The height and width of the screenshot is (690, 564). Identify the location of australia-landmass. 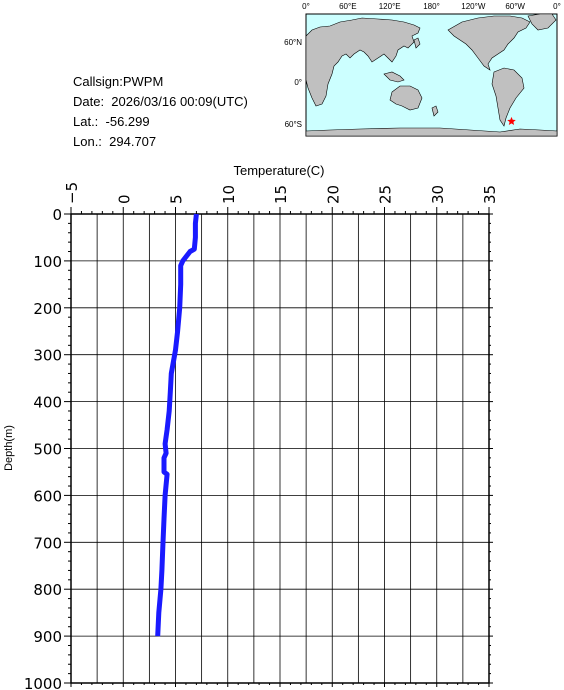
(406, 98).